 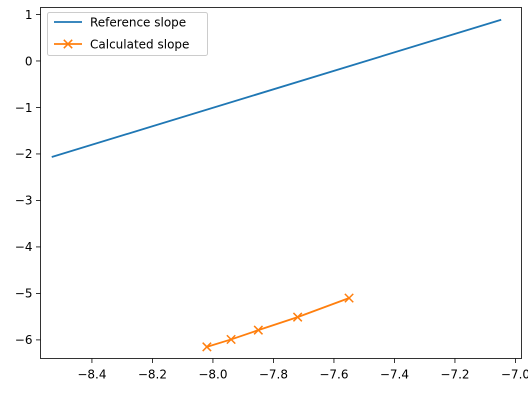 What do you see at coordinates (24, 154) in the screenshot?
I see `y-tick-label: −2` at bounding box center [24, 154].